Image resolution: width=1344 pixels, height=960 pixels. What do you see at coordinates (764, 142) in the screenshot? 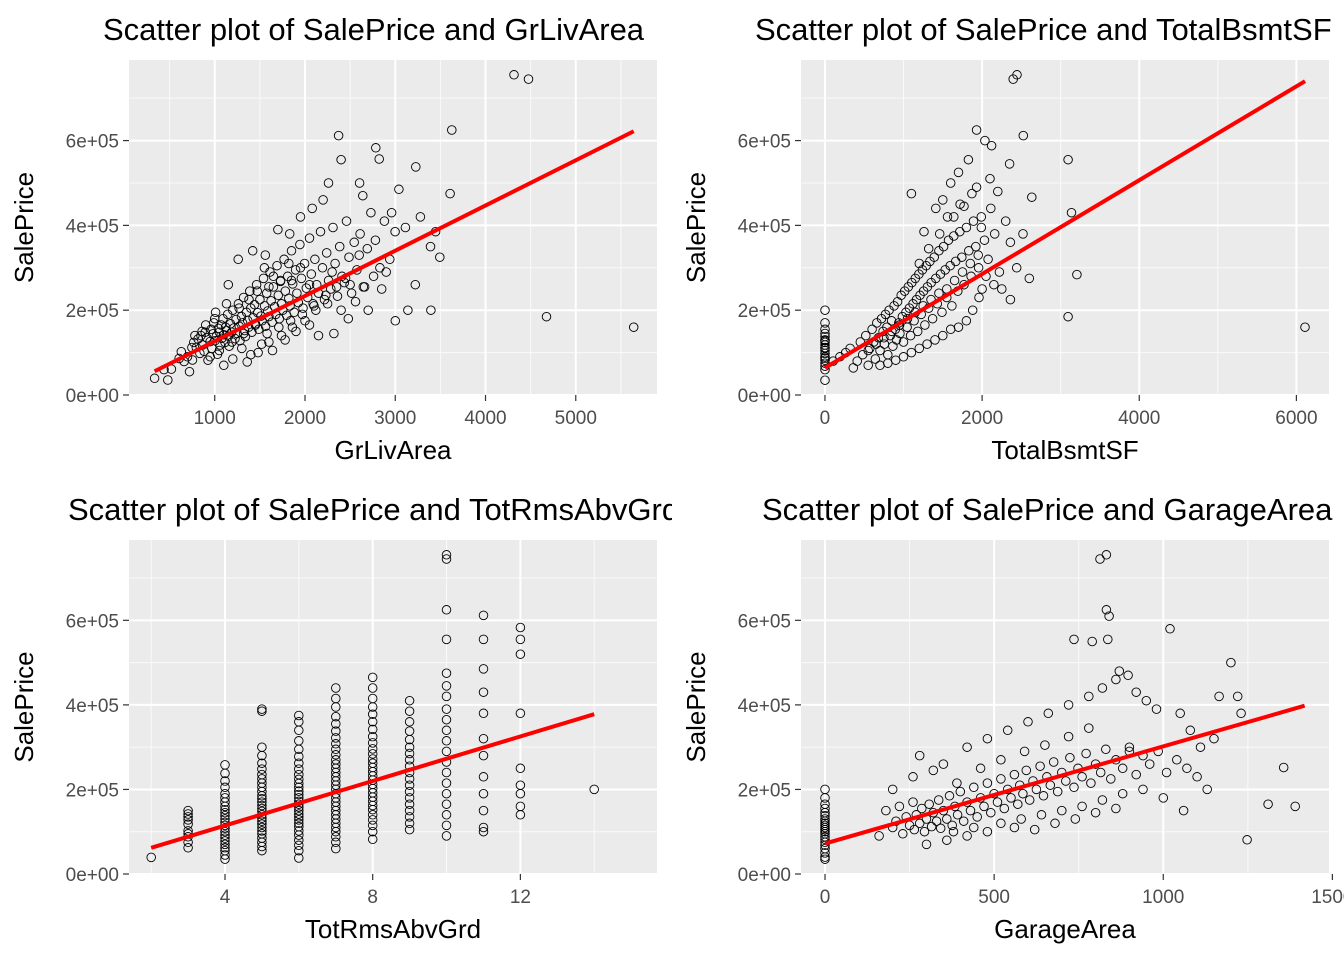
I see `y-tick-label: 6e+05` at bounding box center [764, 142].